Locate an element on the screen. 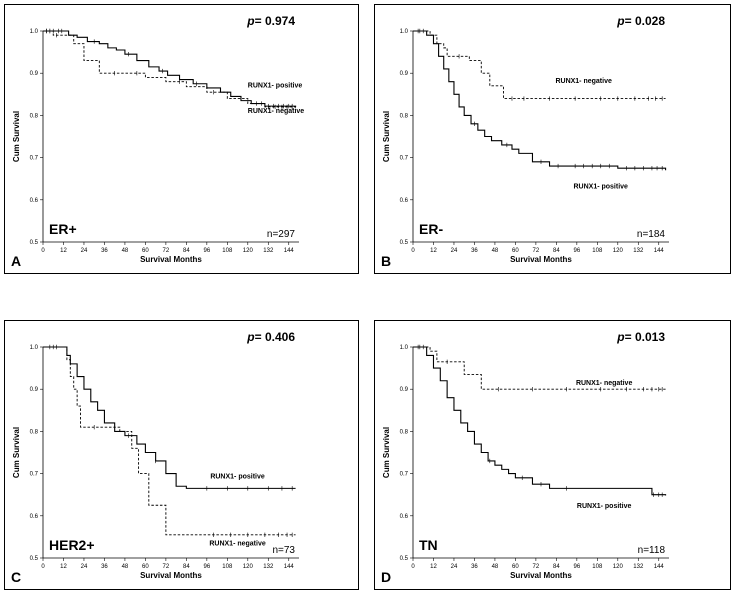 Image resolution: width=734 pixels, height=597 pixels. group-label: ER- is located at coordinates (431, 229).